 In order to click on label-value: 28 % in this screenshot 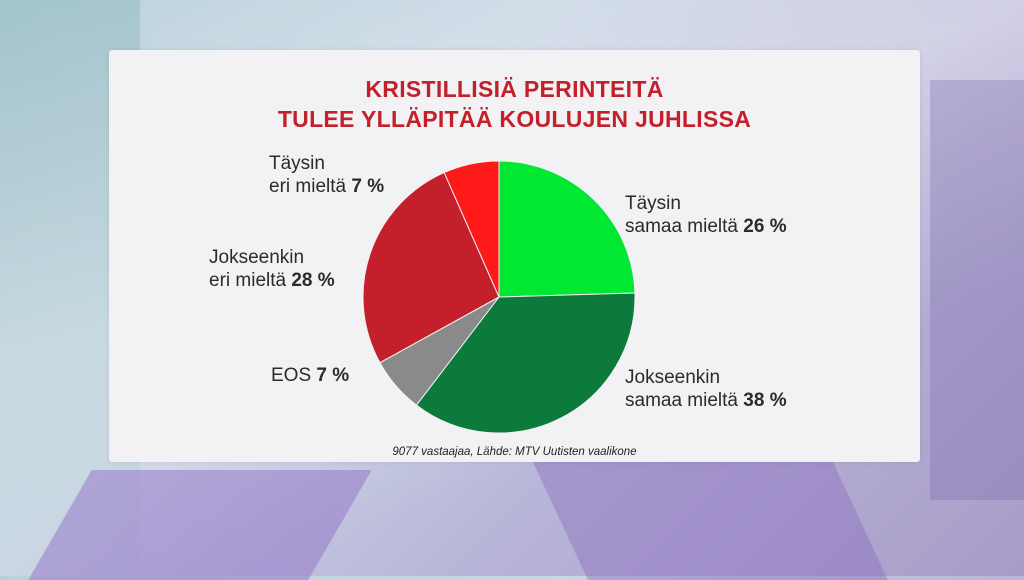, I will do `click(313, 280)`.